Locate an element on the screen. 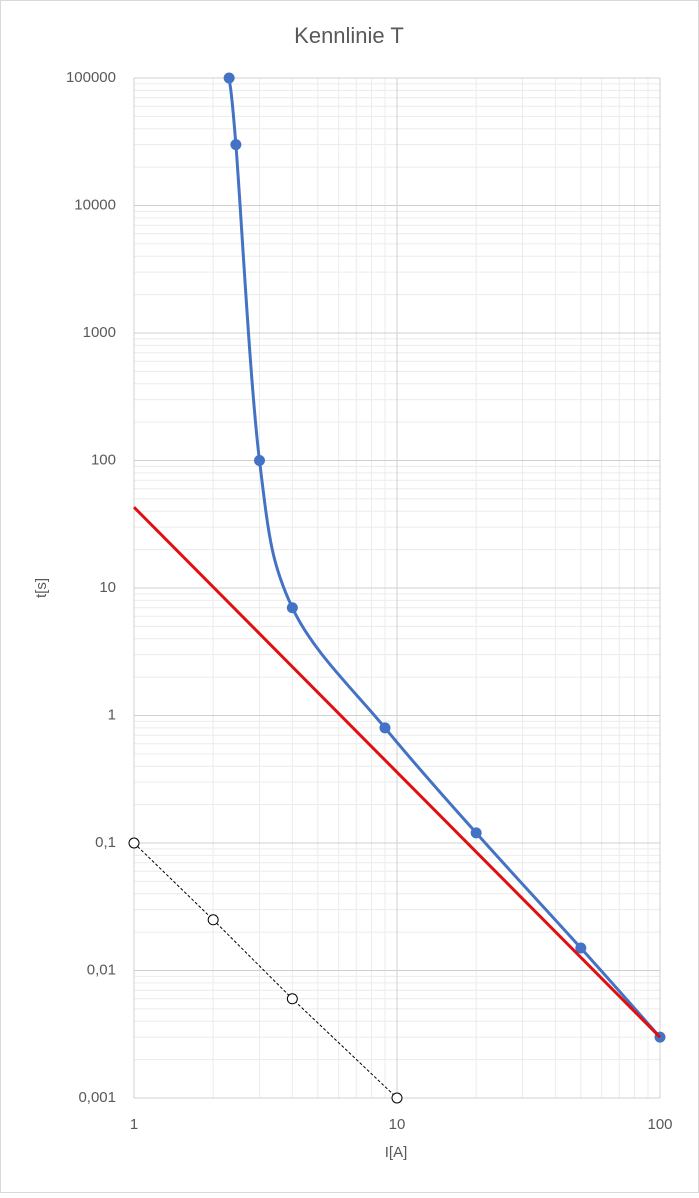 The image size is (699, 1198). x-tick-label: 10 is located at coordinates (397, 1124).